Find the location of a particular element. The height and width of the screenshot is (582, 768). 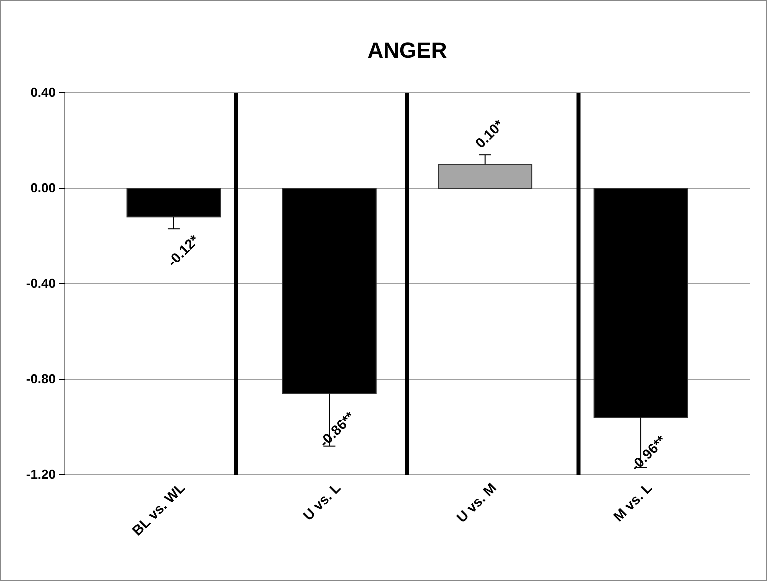

y-tick-label: -0.80 is located at coordinates (41, 379).